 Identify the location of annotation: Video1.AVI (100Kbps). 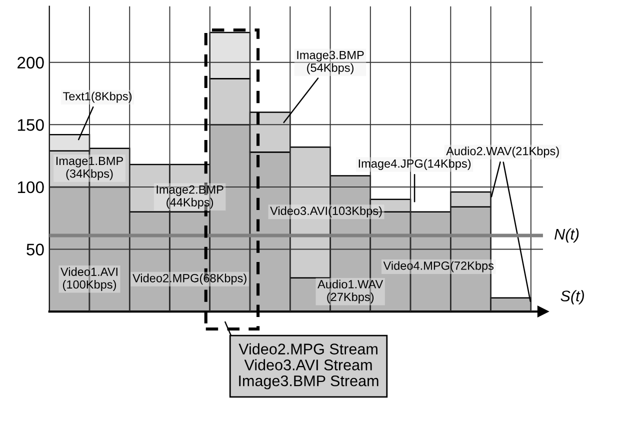
(89, 279).